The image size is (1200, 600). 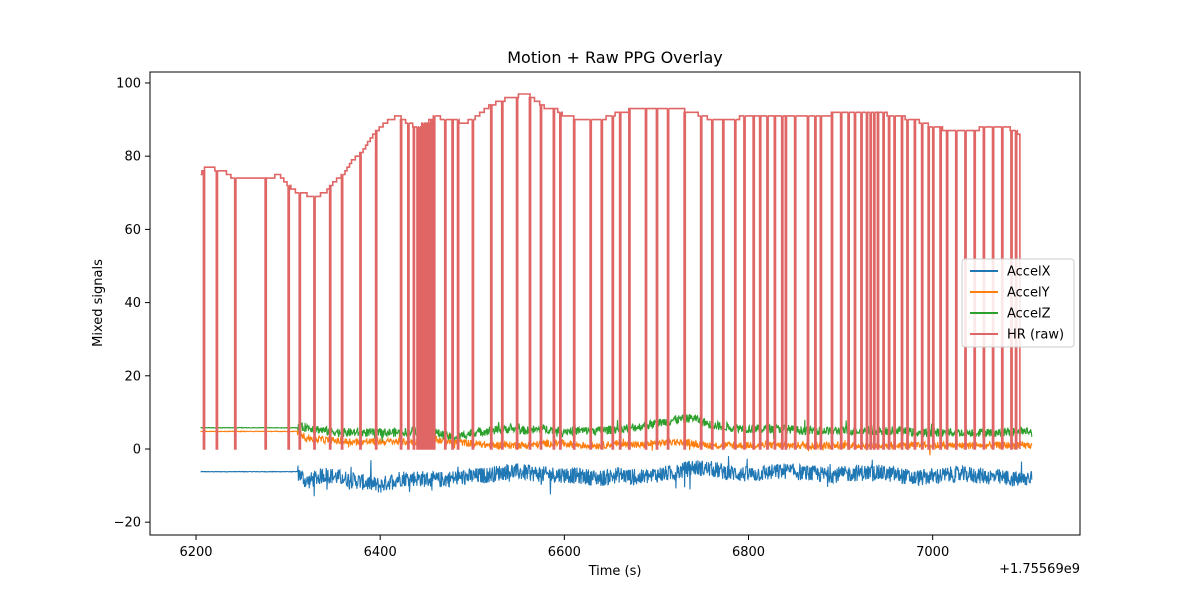 I want to click on legend-label: AccelX, so click(x=1029, y=272).